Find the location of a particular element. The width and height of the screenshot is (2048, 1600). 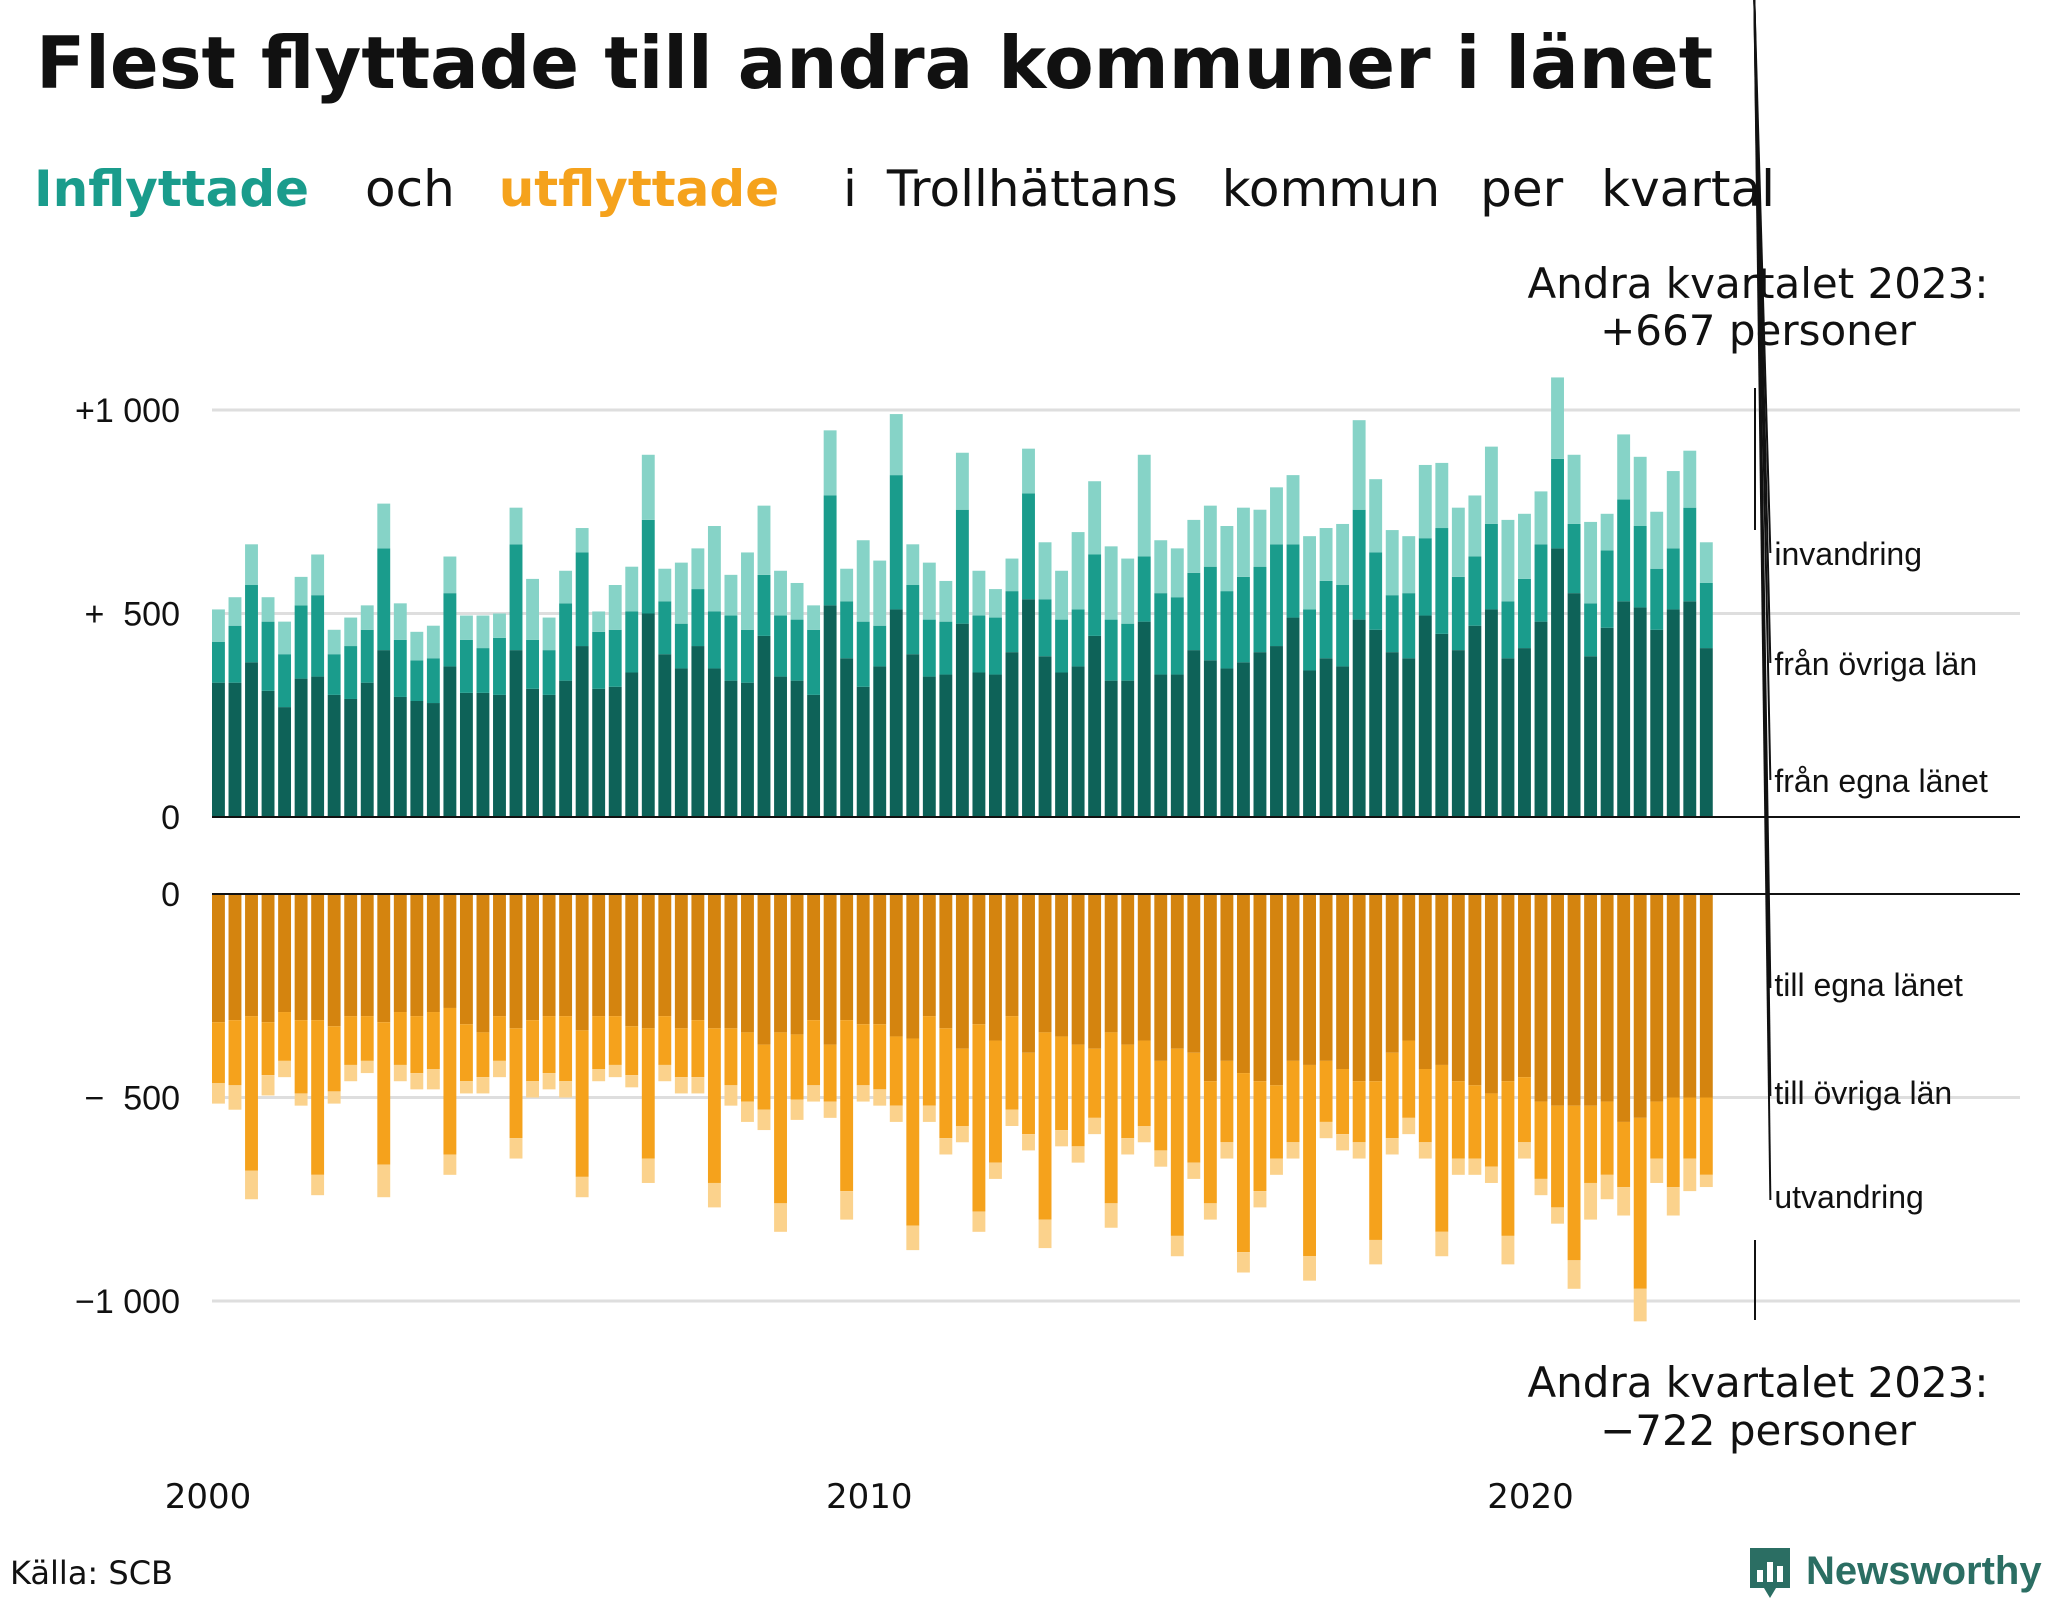

annotation-top-line2: +667 personer is located at coordinates (1758, 330).